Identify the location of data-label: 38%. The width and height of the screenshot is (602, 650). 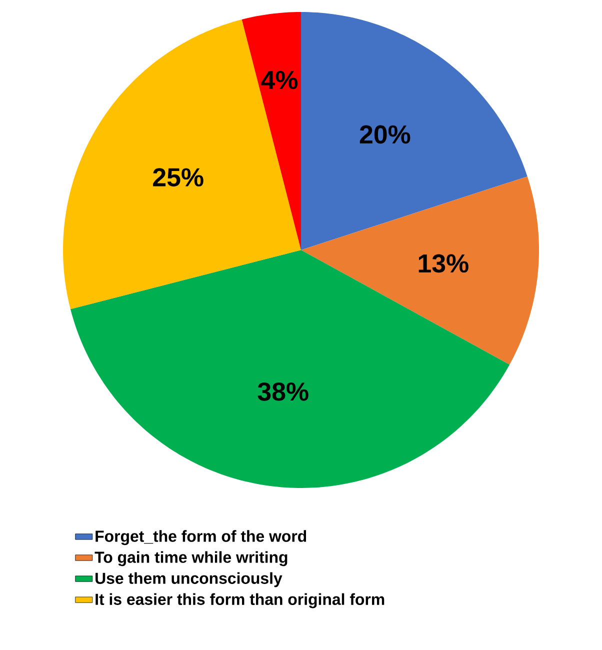
(283, 391).